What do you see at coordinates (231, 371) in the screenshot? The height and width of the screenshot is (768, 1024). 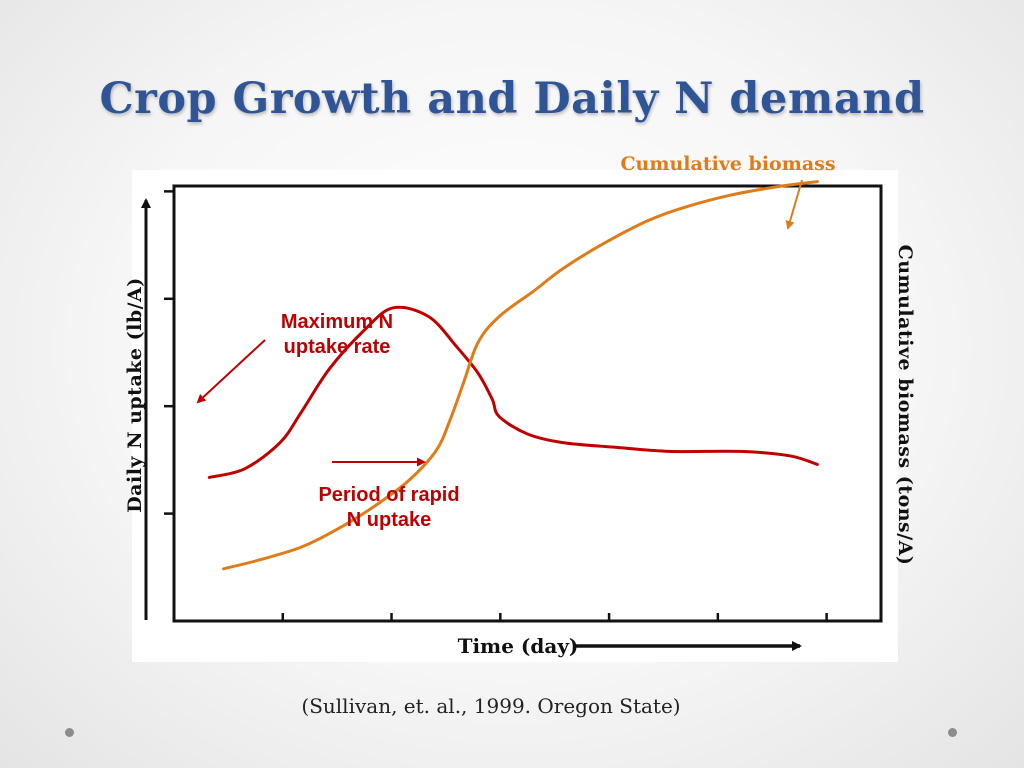 I see `max-uptake-arrow` at bounding box center [231, 371].